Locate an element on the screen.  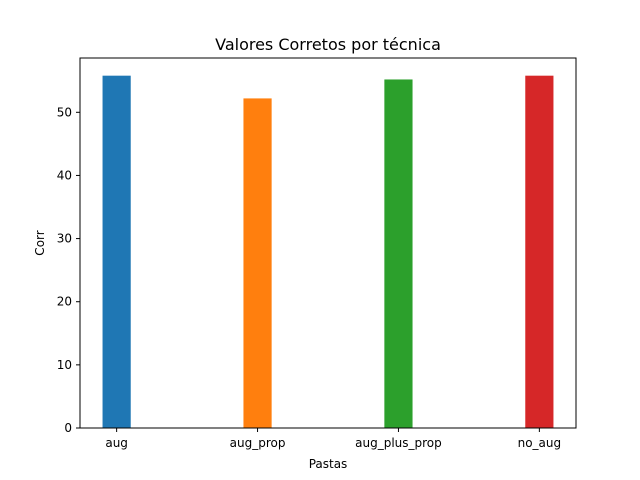
bar-aug_prop is located at coordinates (257, 263).